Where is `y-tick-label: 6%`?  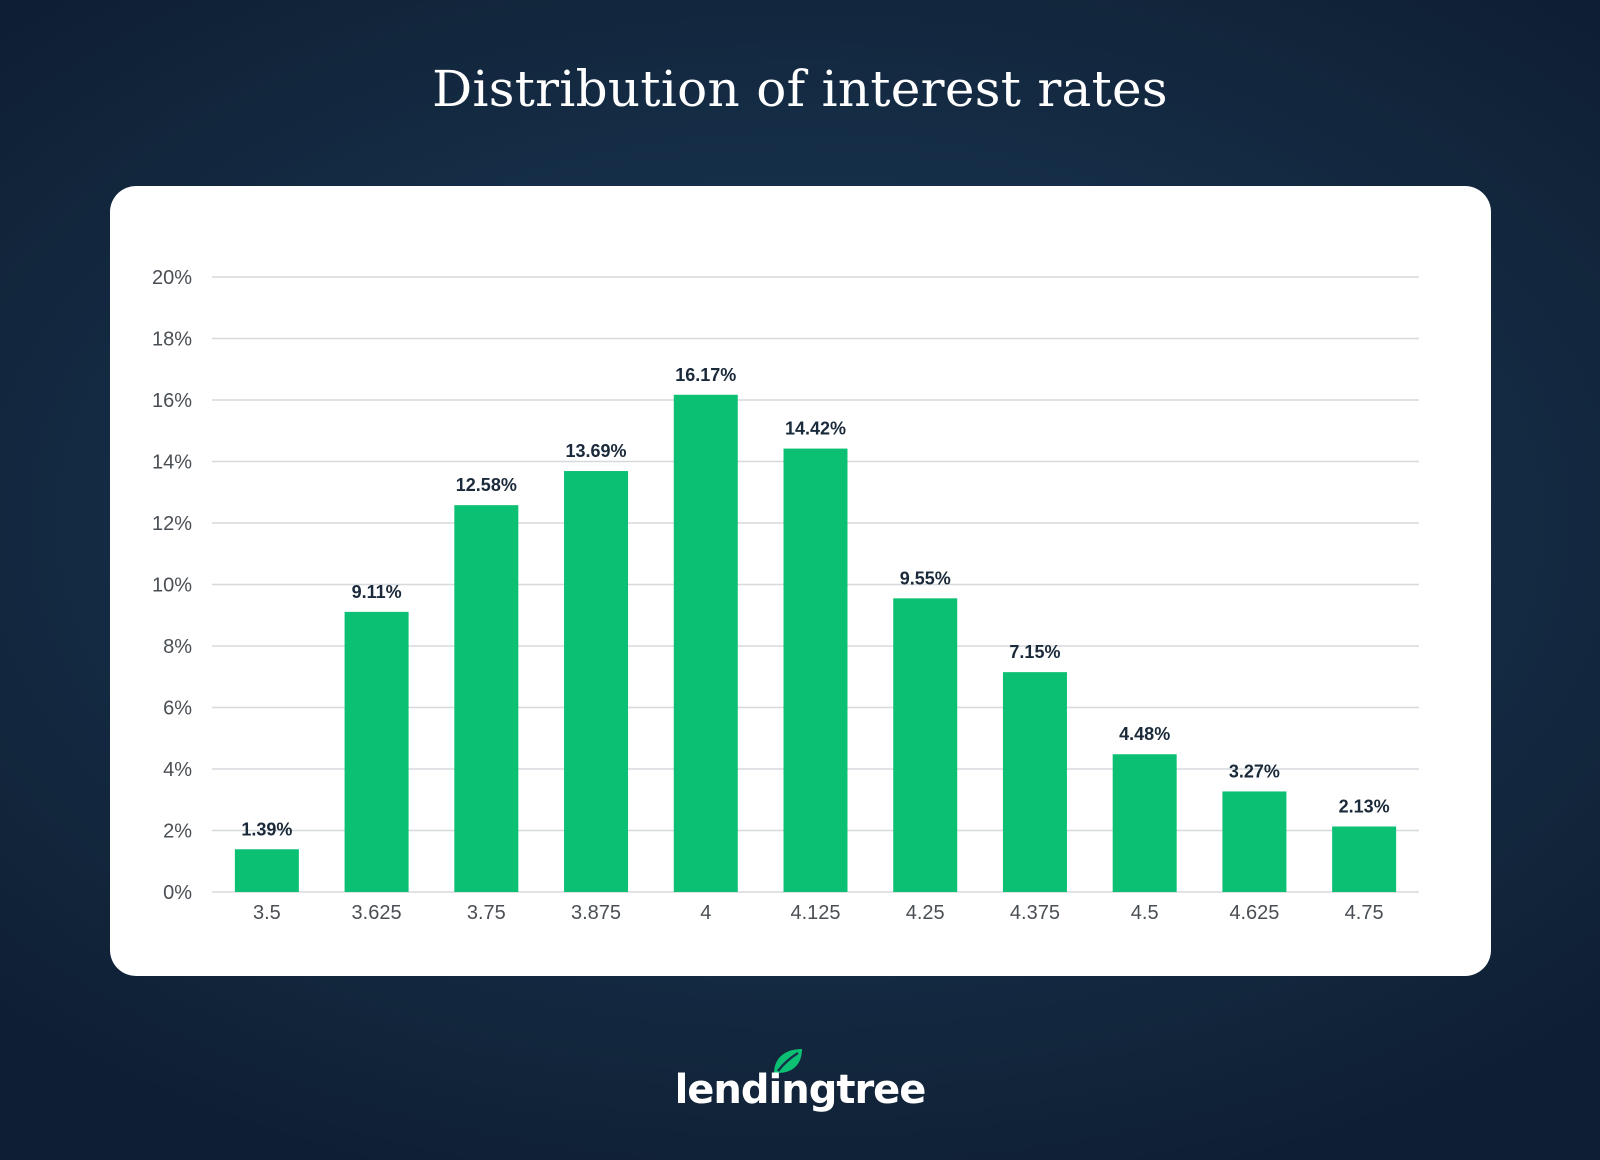 y-tick-label: 6% is located at coordinates (177, 709).